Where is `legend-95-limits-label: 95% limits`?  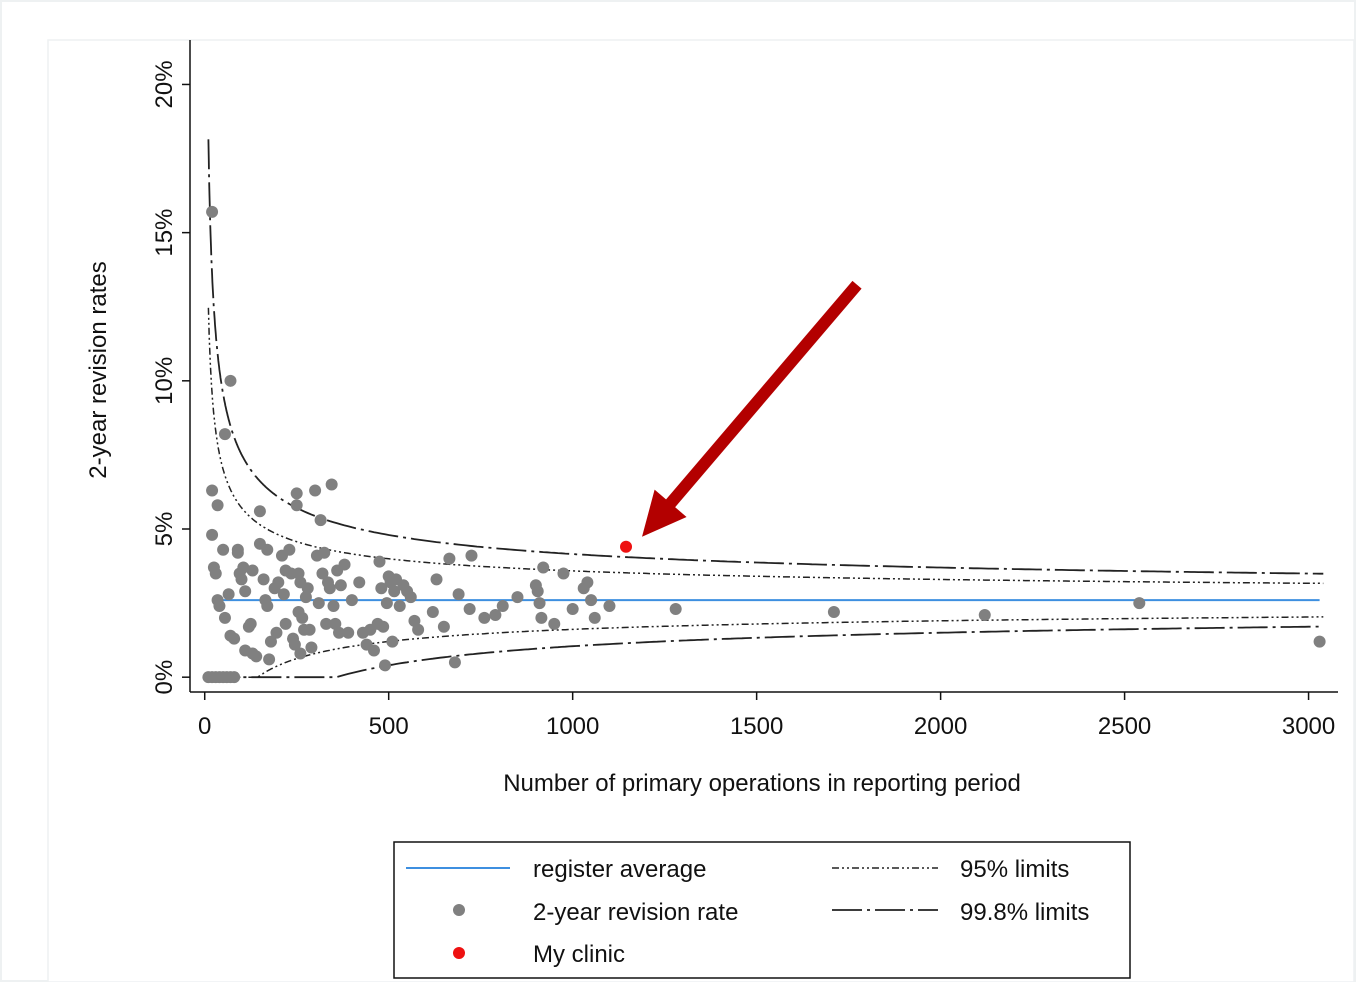
legend-95-limits-label: 95% limits is located at coordinates (1014, 869).